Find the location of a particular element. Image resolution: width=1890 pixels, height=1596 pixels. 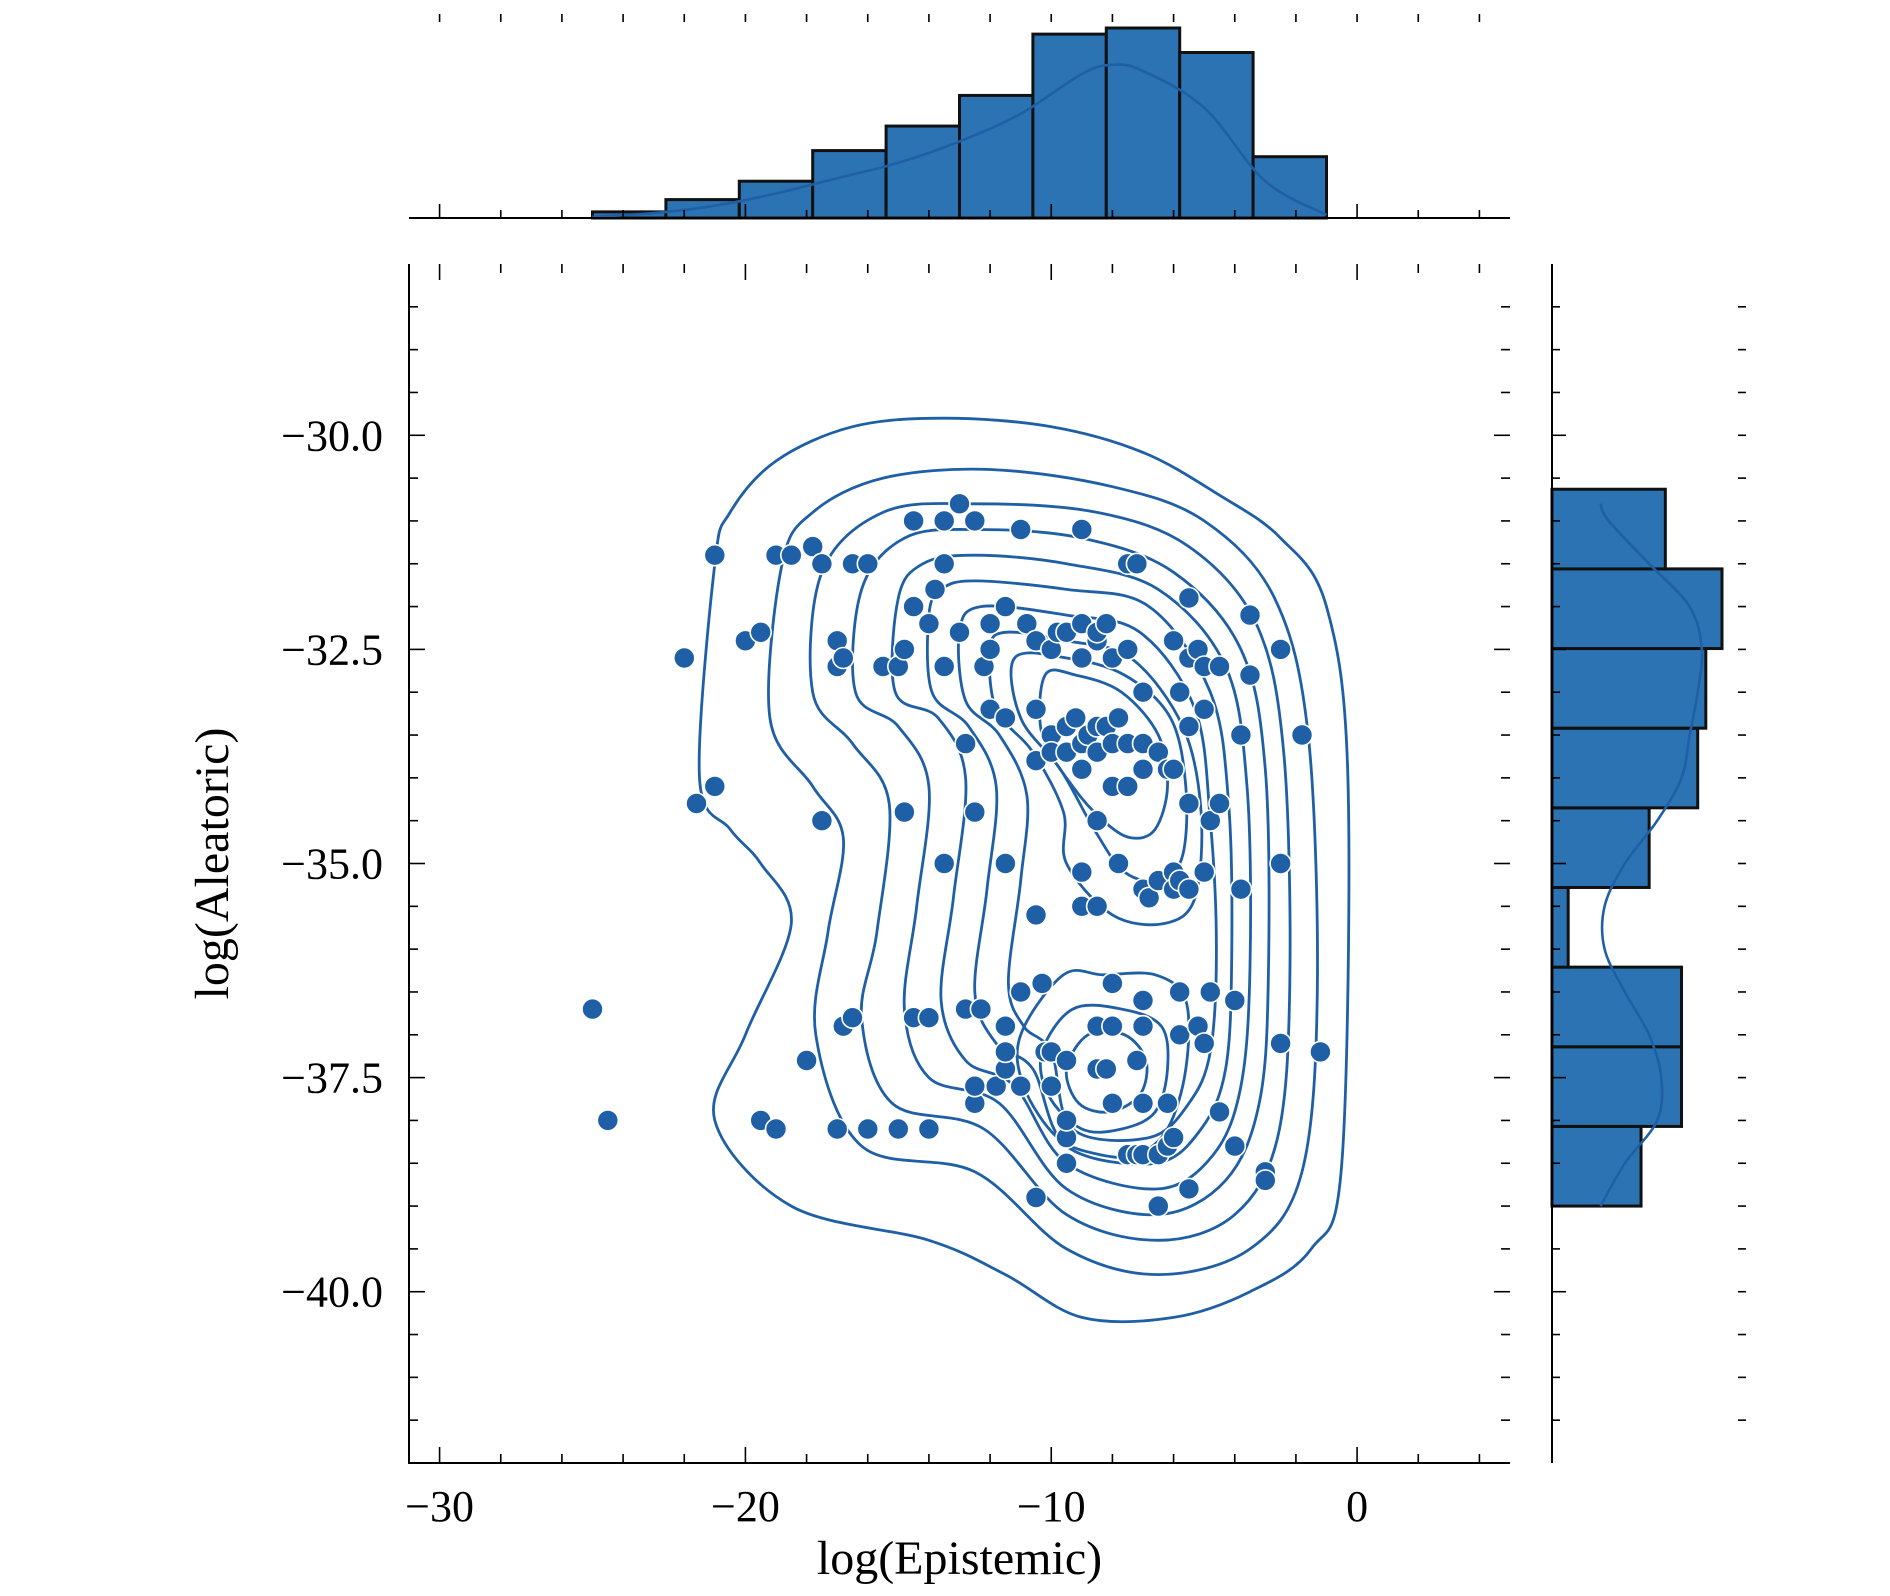

y-tick-label: −40.0 is located at coordinates (332, 1292).